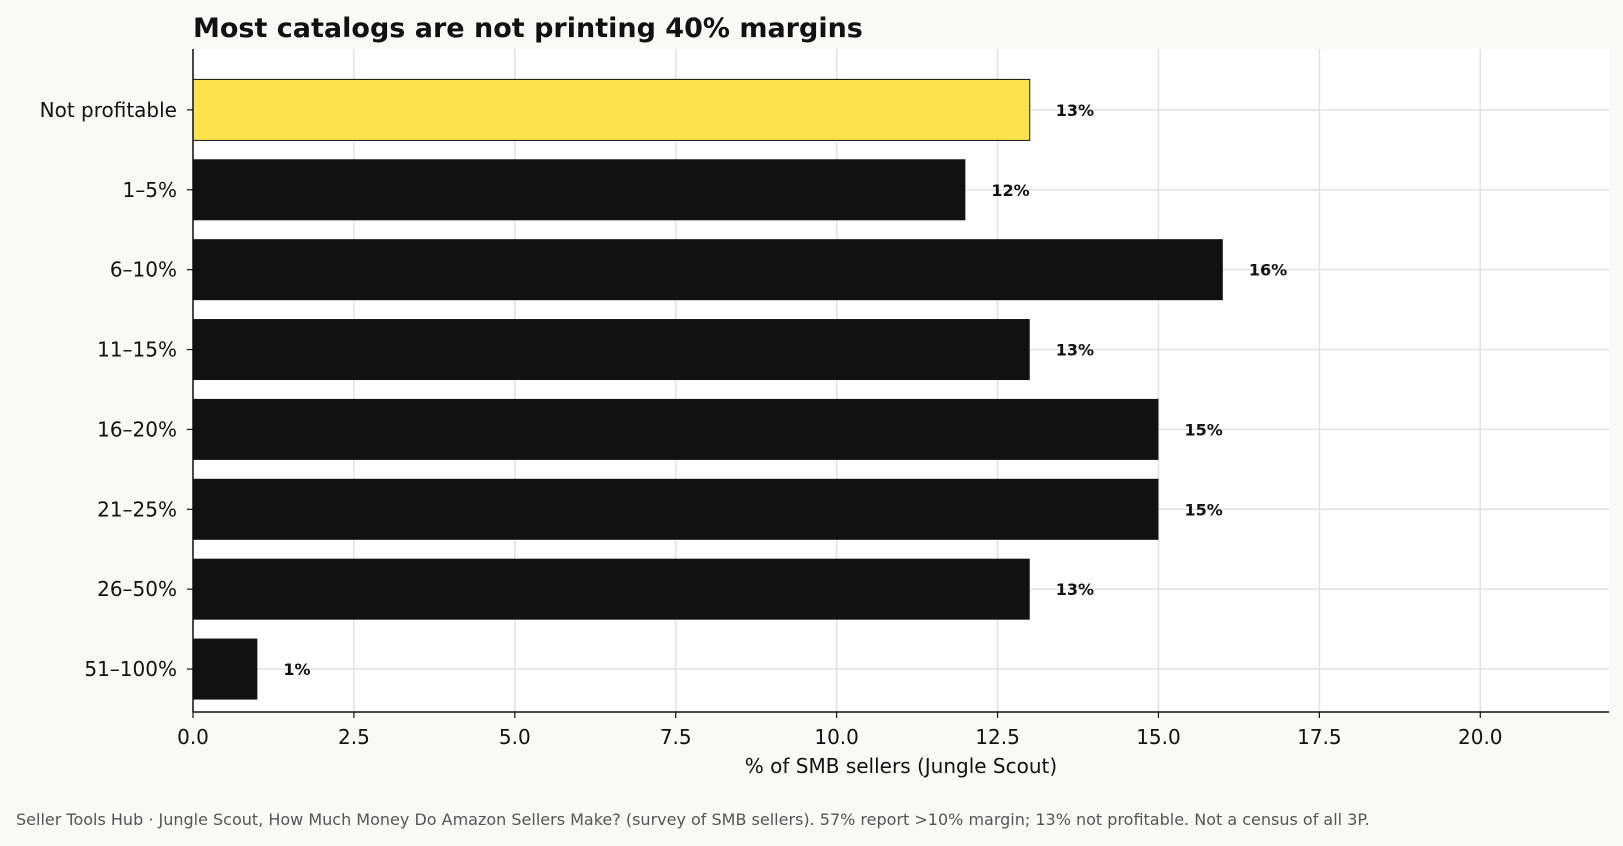 Image resolution: width=1623 pixels, height=846 pixels. What do you see at coordinates (1075, 350) in the screenshot?
I see `data-label-3: 13%` at bounding box center [1075, 350].